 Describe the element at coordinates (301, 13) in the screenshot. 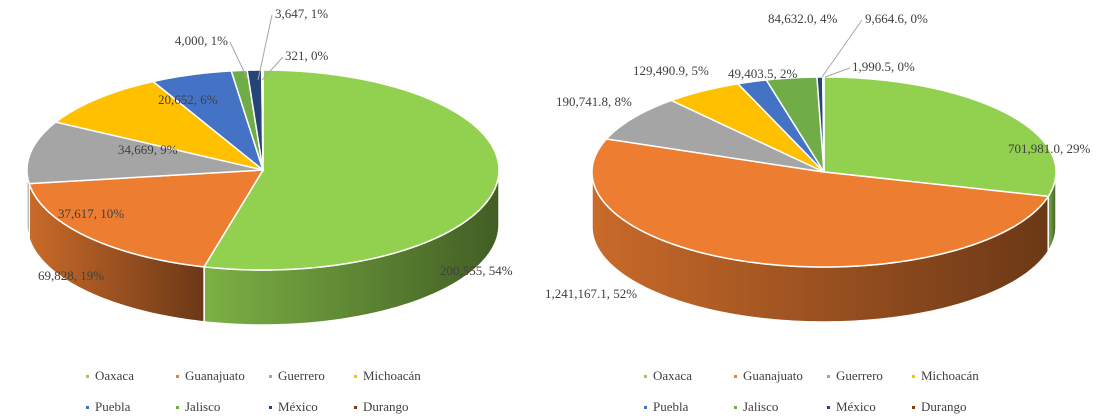

I see `data-label: 3,647, 1%` at that location.